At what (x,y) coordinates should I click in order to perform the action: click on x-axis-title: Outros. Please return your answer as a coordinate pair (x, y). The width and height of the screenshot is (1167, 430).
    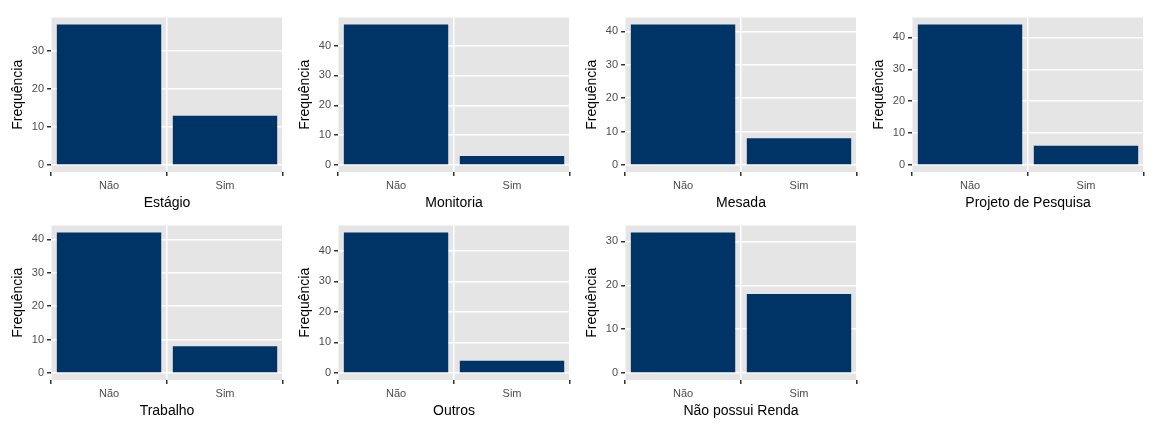
    Looking at the image, I should click on (454, 410).